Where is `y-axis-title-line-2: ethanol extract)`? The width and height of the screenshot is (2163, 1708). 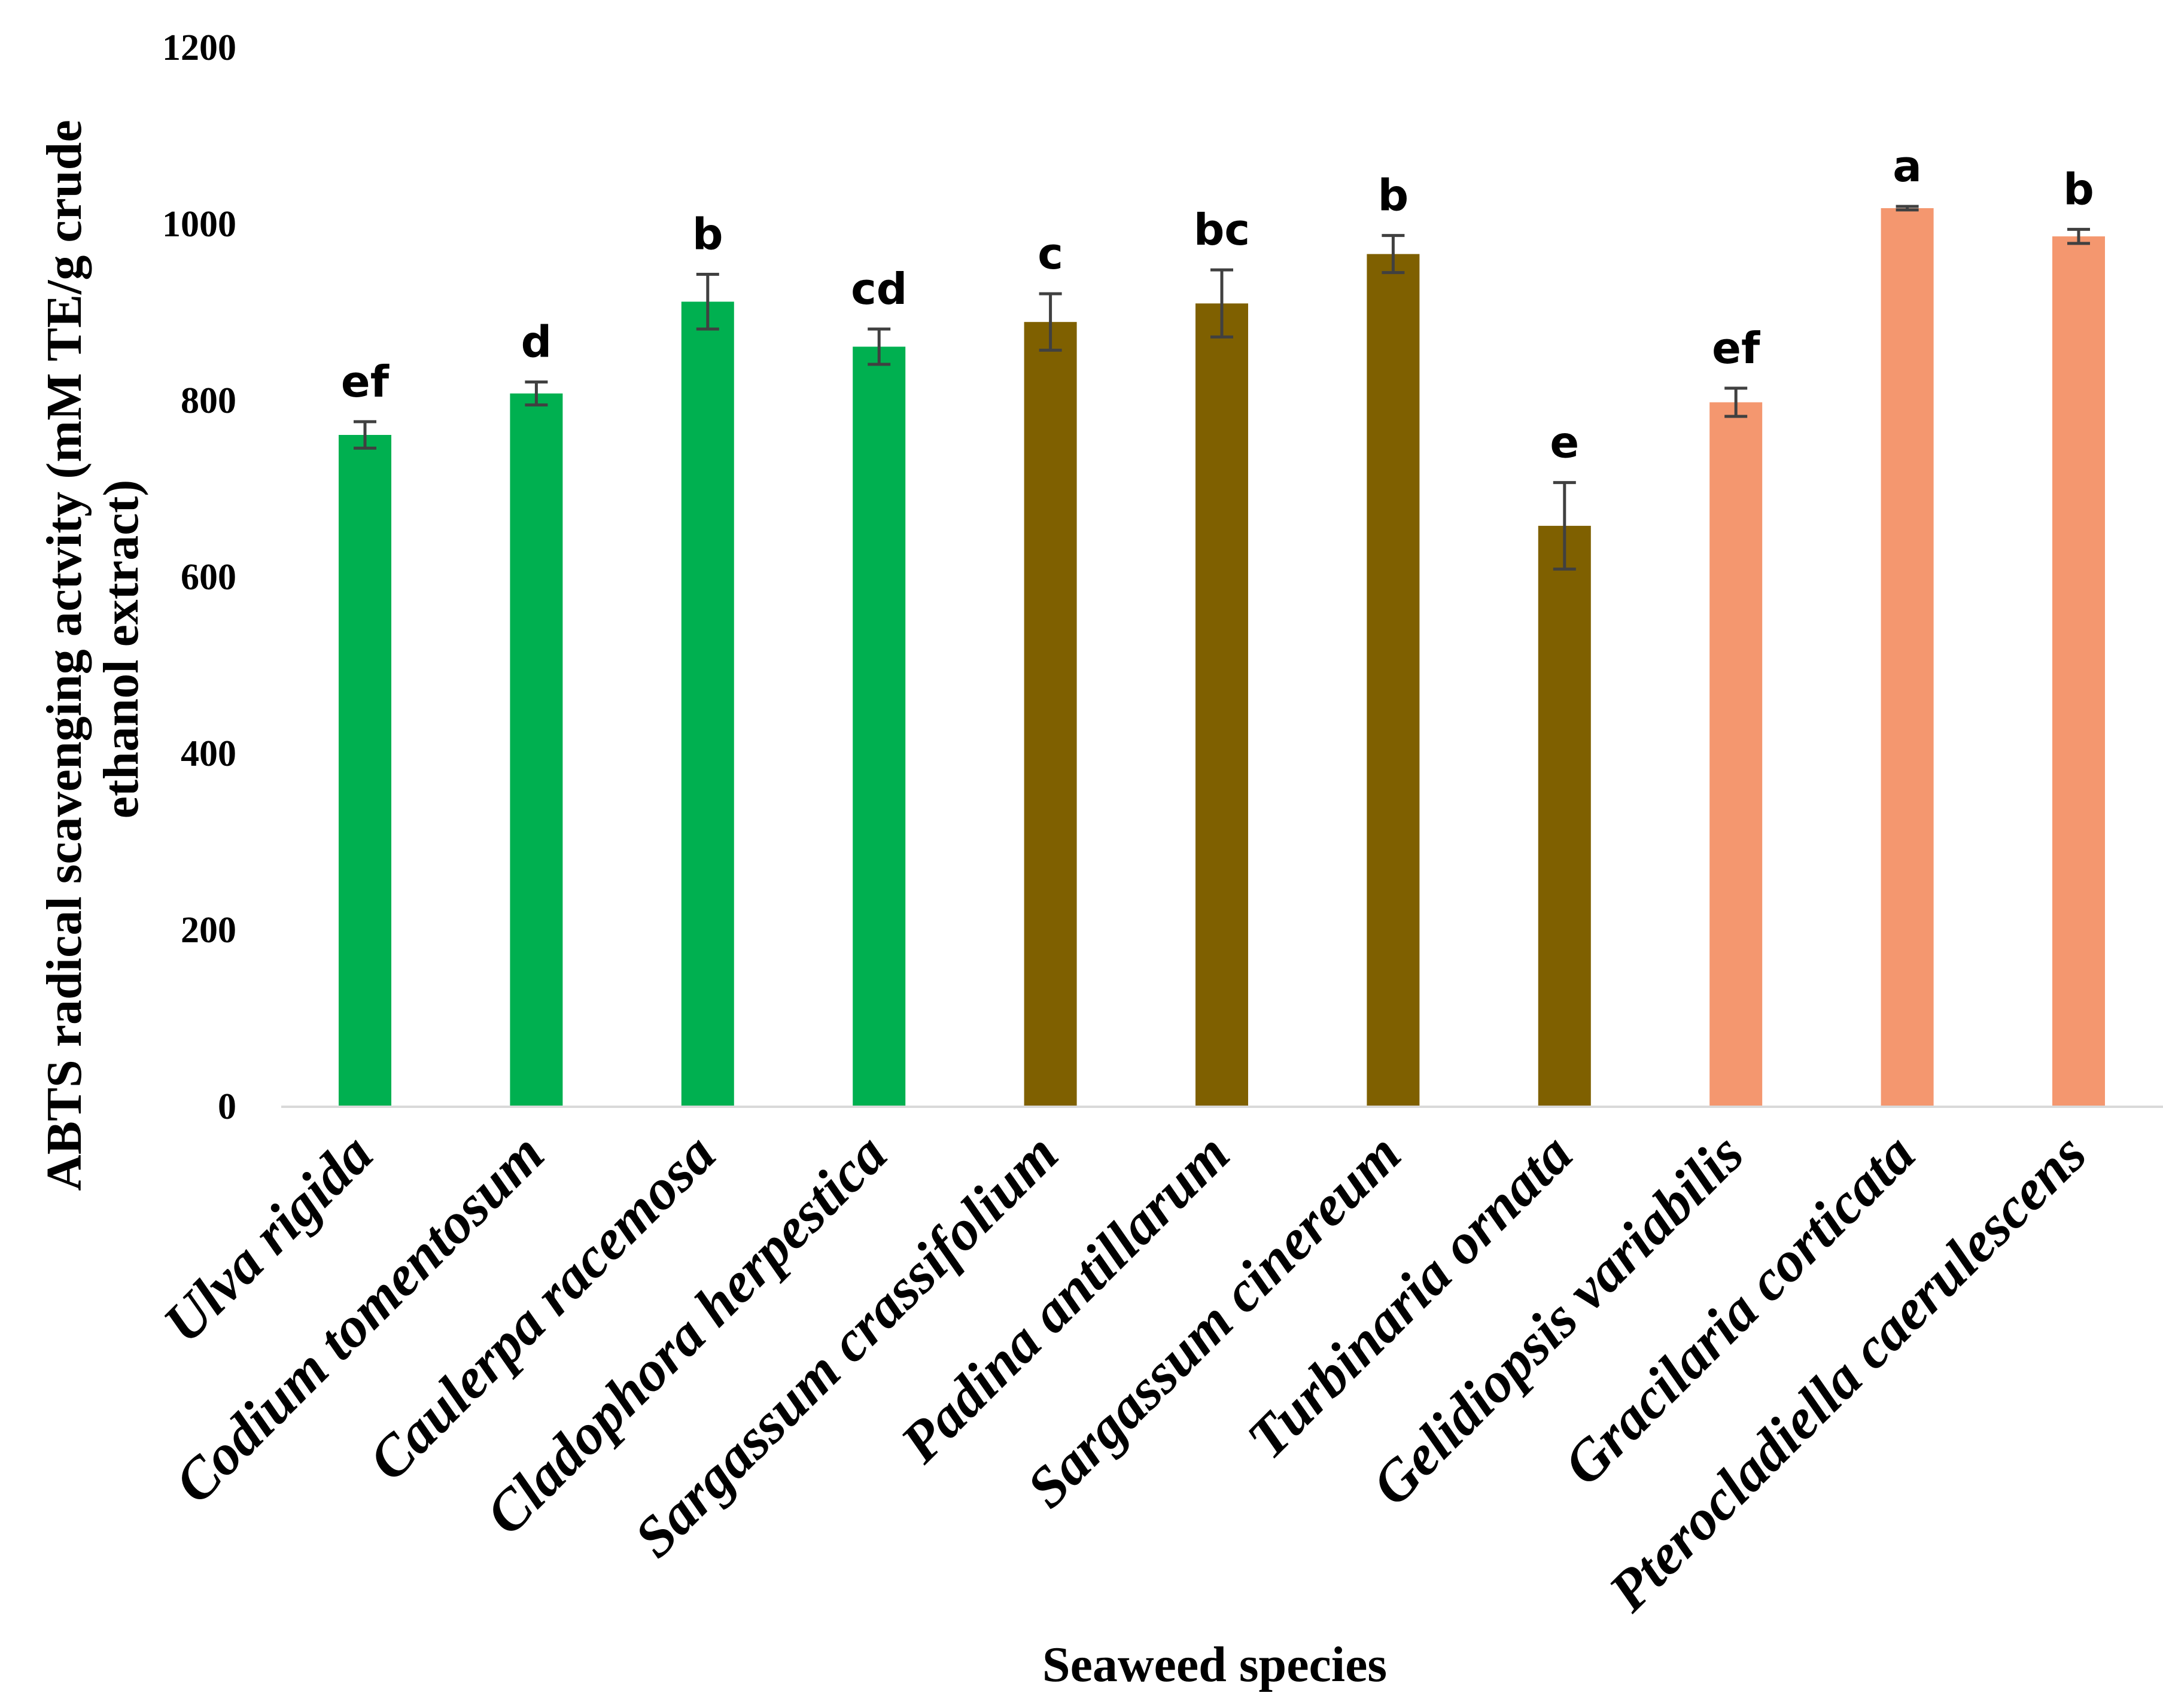 y-axis-title-line-2: ethanol extract) is located at coordinates (121, 649).